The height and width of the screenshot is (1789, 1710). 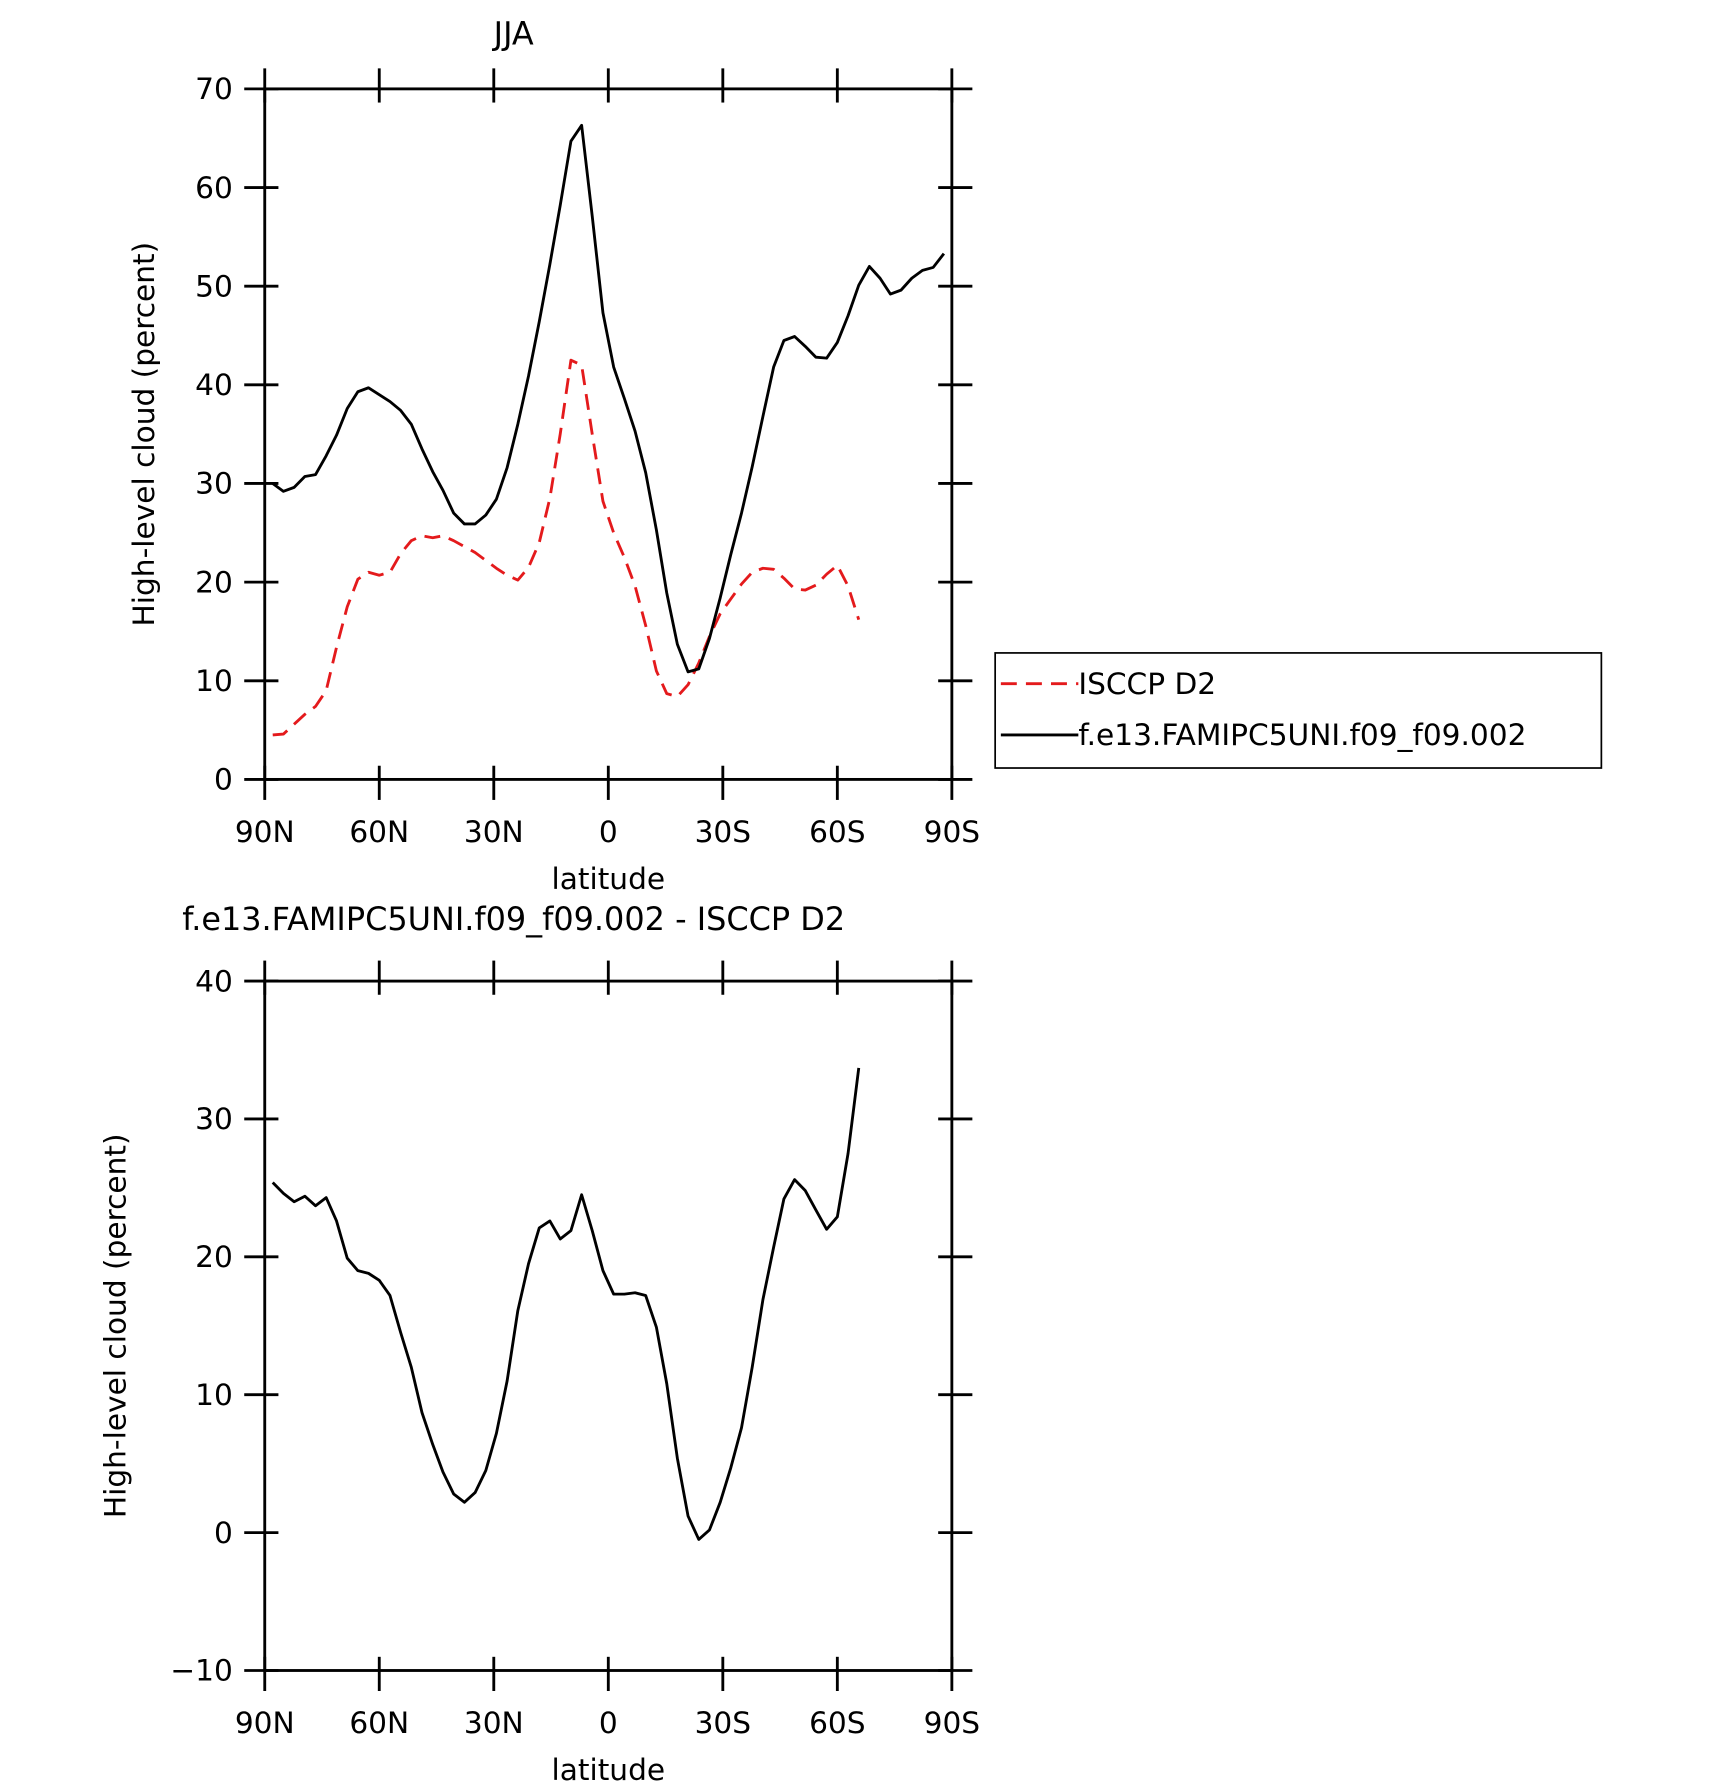 I want to click on legend-box, so click(x=1298, y=710).